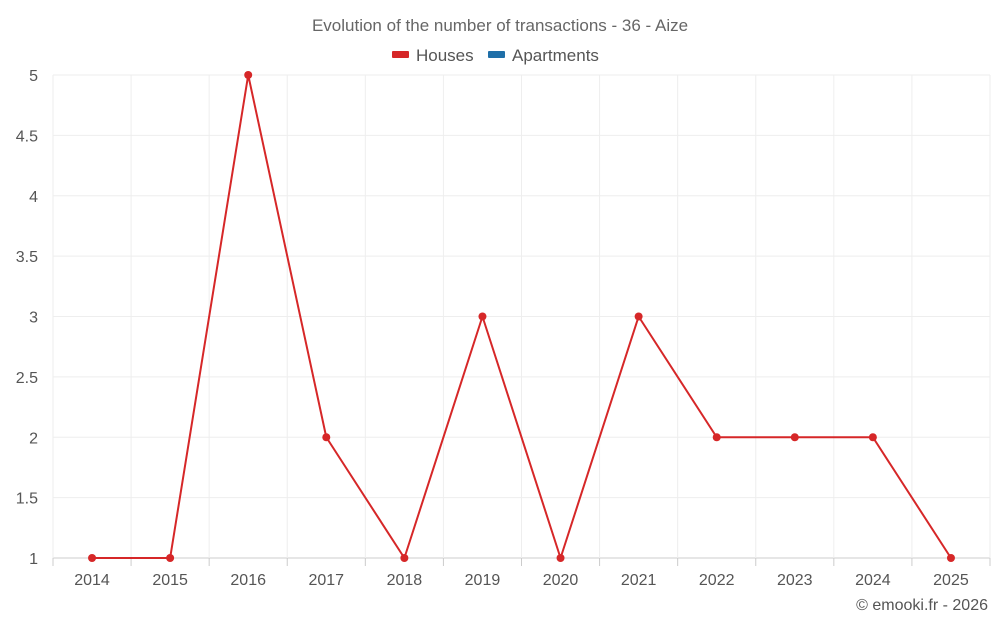  What do you see at coordinates (248, 580) in the screenshot?
I see `x-tick-label: 2016` at bounding box center [248, 580].